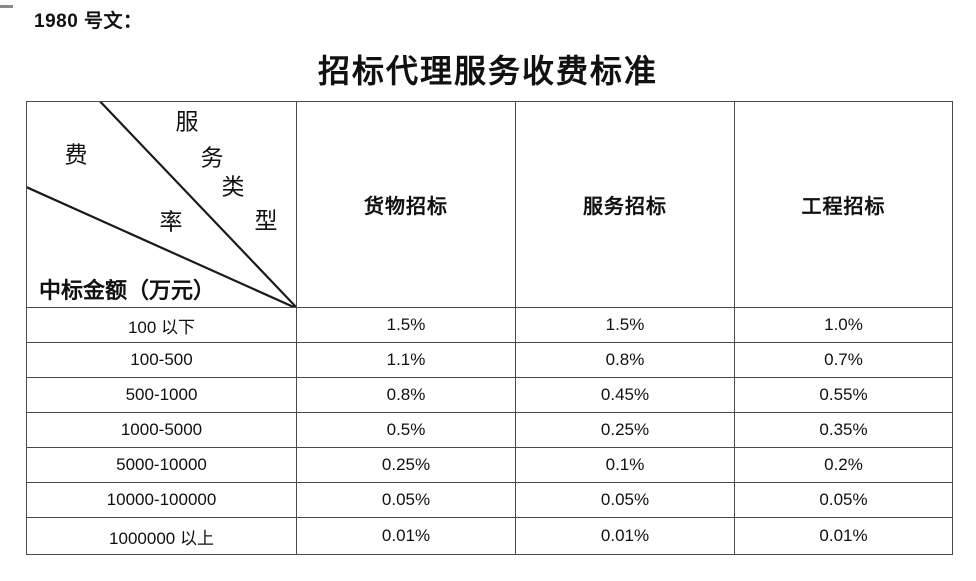 This screenshot has width=976, height=581. What do you see at coordinates (625, 395) in the screenshot?
I see `rate-value-cell: 0.45%` at bounding box center [625, 395].